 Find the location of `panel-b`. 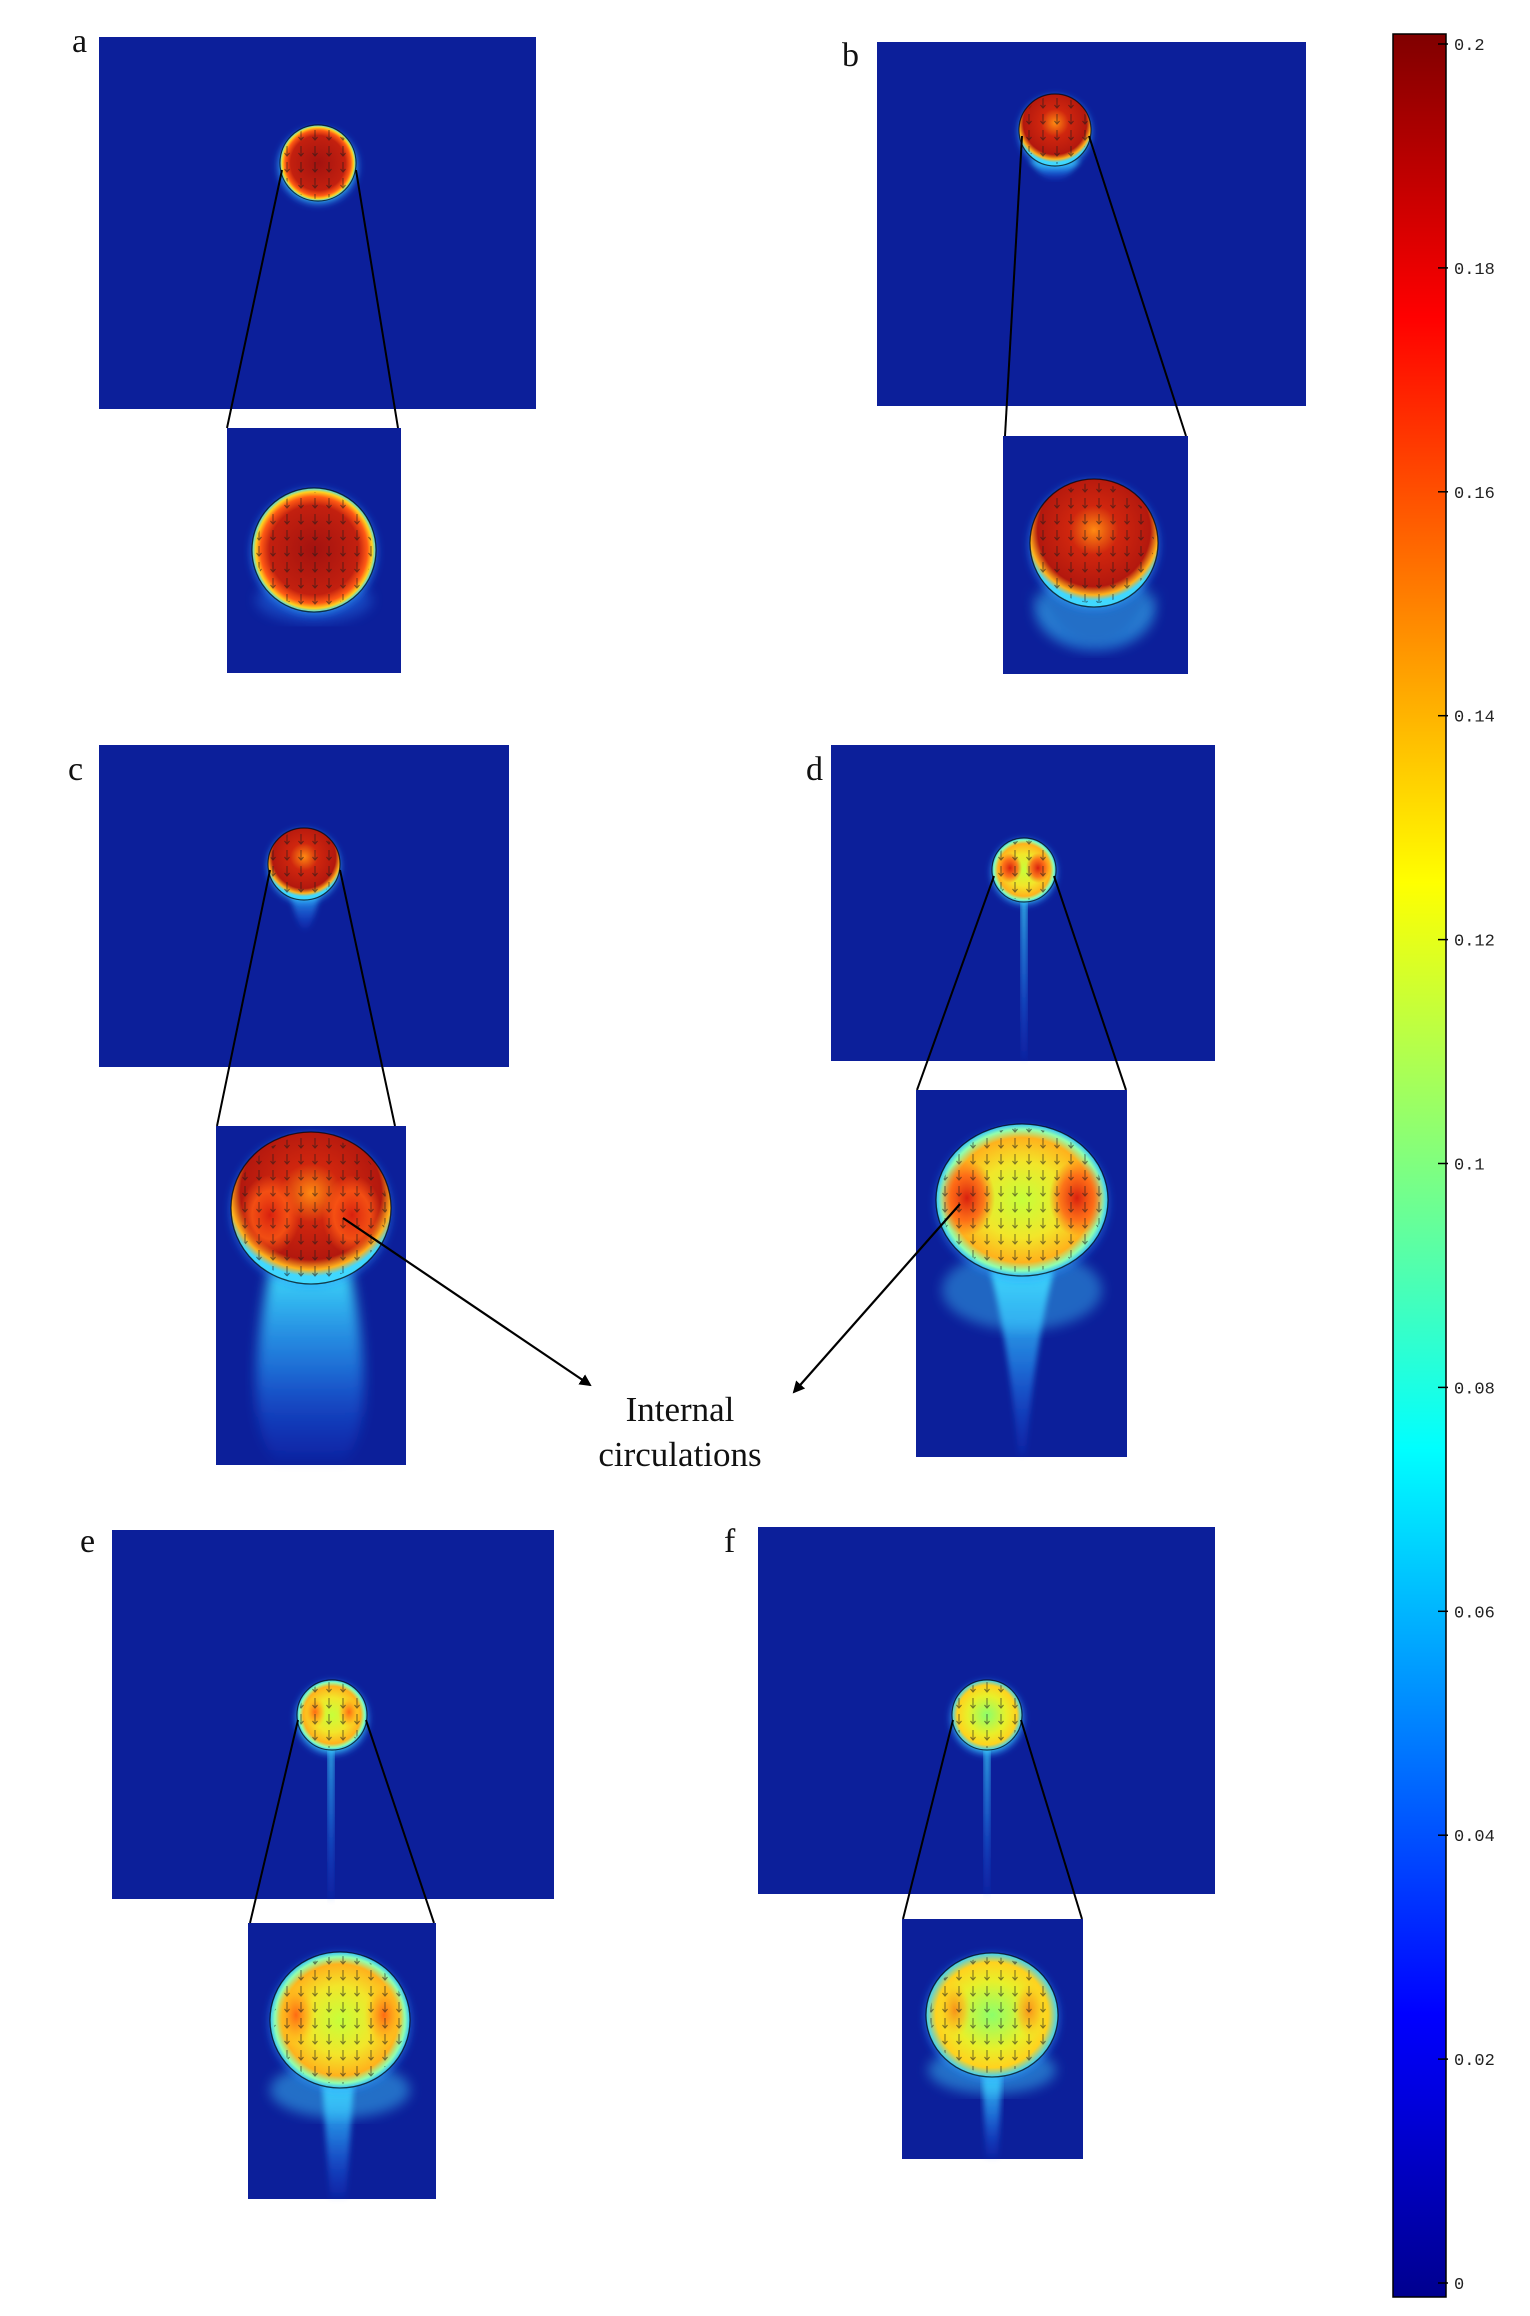

panel-b is located at coordinates (1091, 358).